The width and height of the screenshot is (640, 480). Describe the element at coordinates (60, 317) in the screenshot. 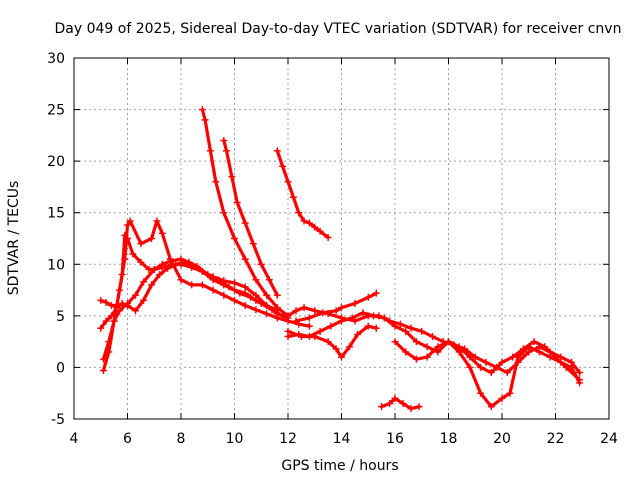

I see `y-tick-label: 5` at that location.